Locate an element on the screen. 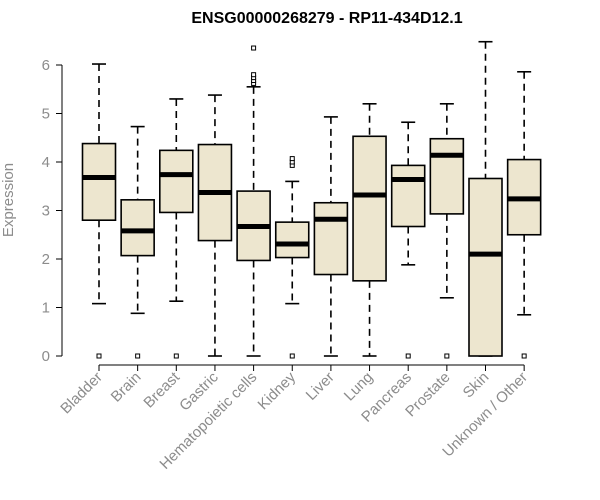  y-axis-label: Expression is located at coordinates (8, 200).